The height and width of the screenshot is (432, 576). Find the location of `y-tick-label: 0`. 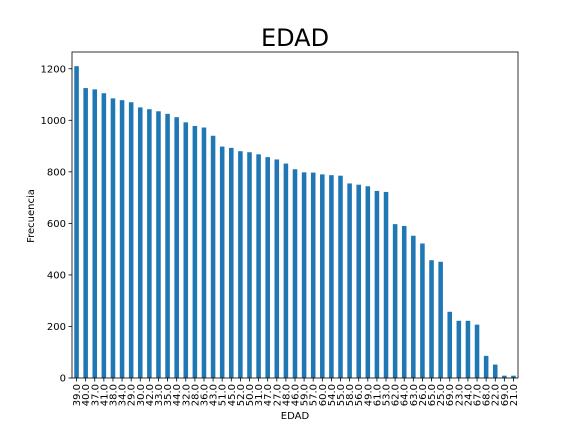

y-tick-label: 0 is located at coordinates (63, 379).